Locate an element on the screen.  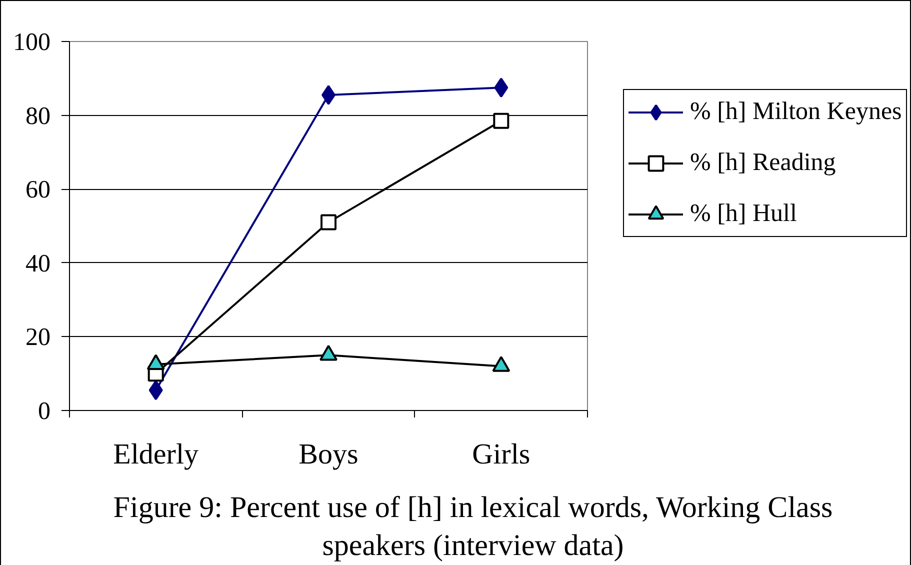
x-tick-label: Elderly is located at coordinates (156, 454).